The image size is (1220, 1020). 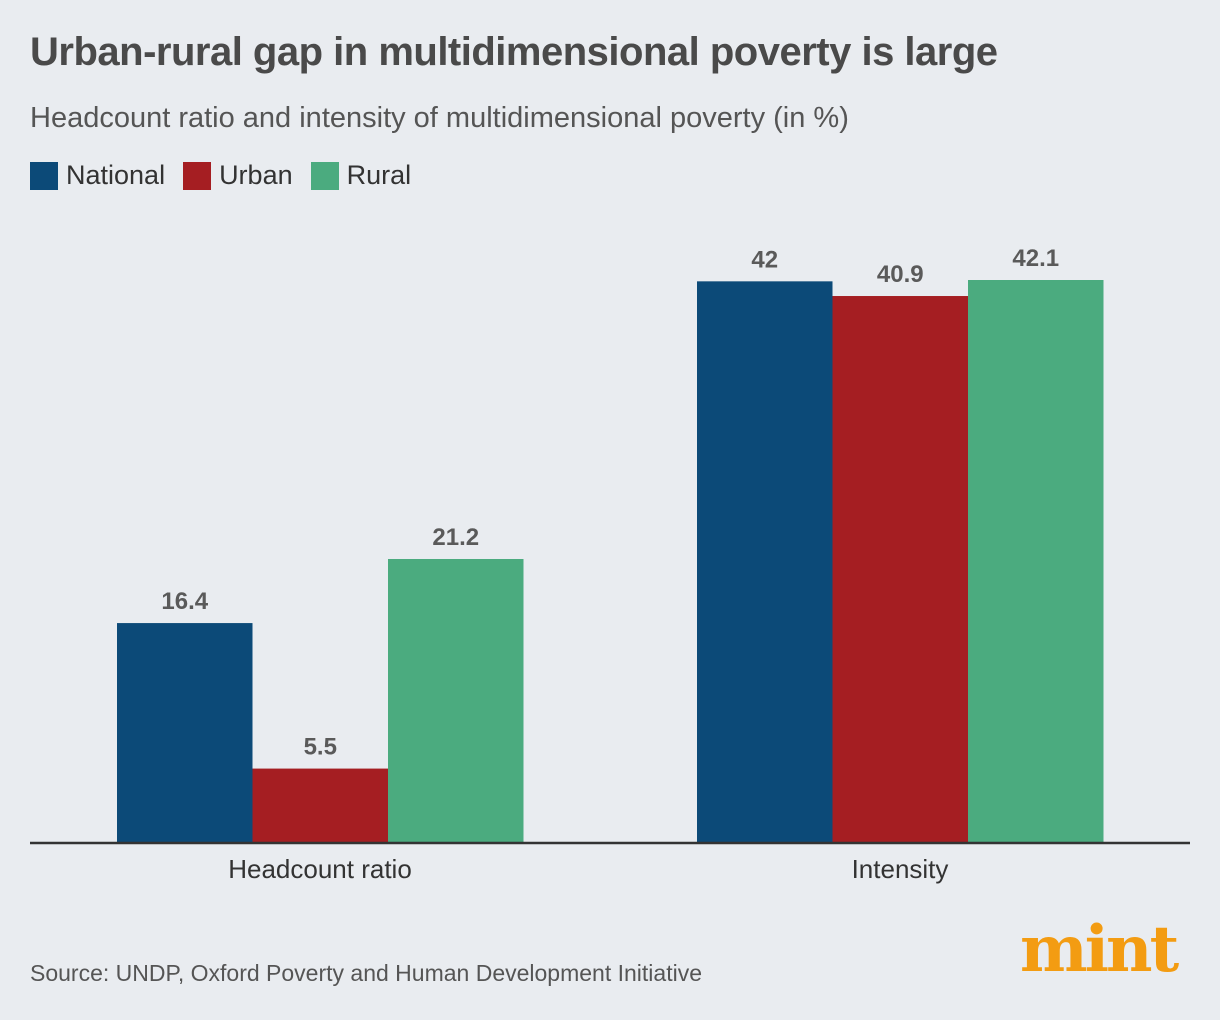 I want to click on brand-logo: mint, so click(x=1099, y=949).